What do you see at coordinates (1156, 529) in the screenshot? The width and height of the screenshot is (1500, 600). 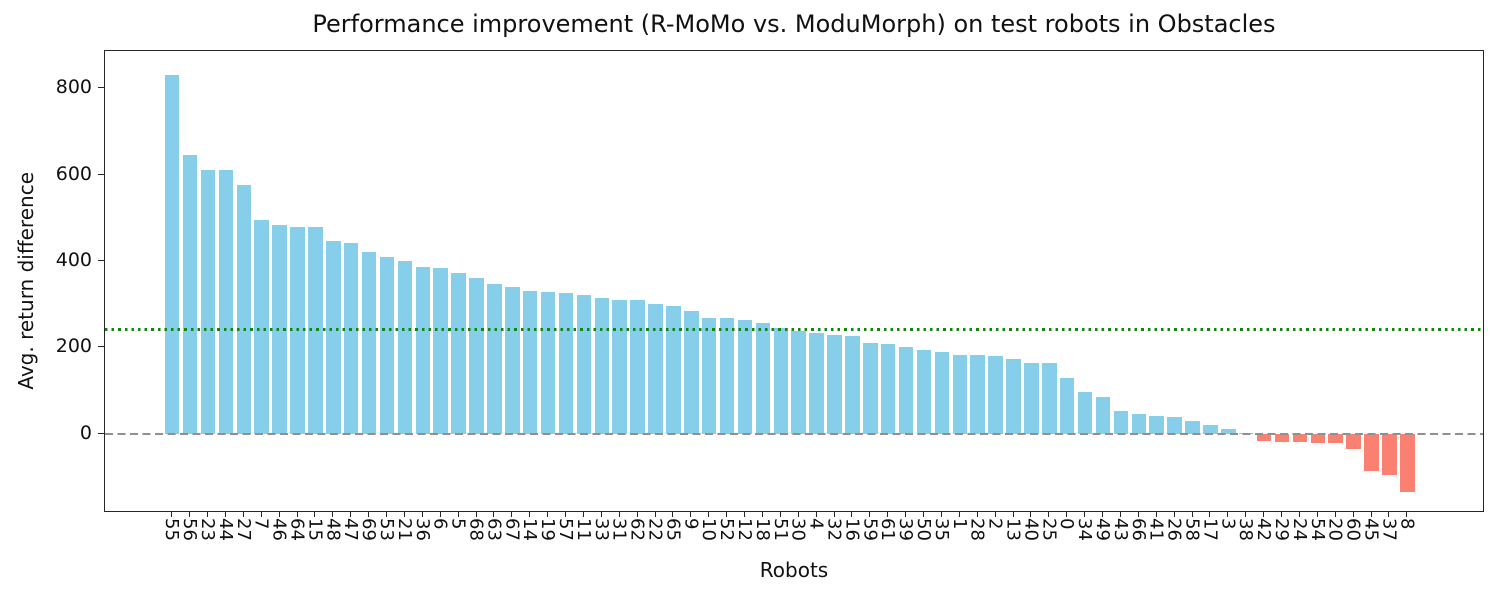 I see `x-tick-label: 41` at bounding box center [1156, 529].